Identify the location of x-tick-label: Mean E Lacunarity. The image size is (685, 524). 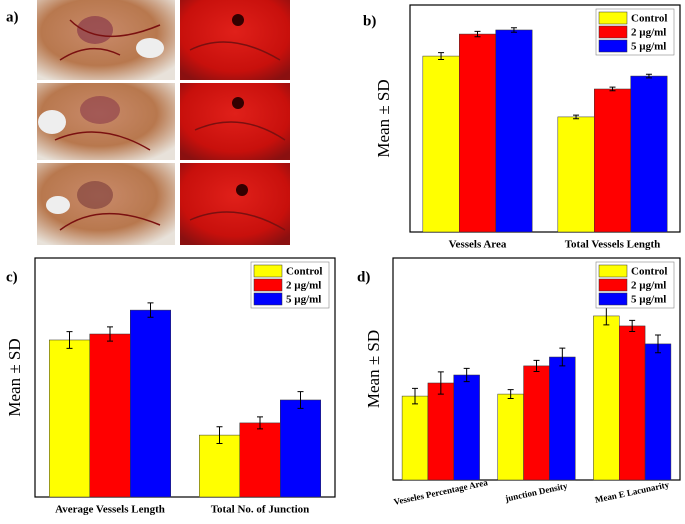
(632, 492).